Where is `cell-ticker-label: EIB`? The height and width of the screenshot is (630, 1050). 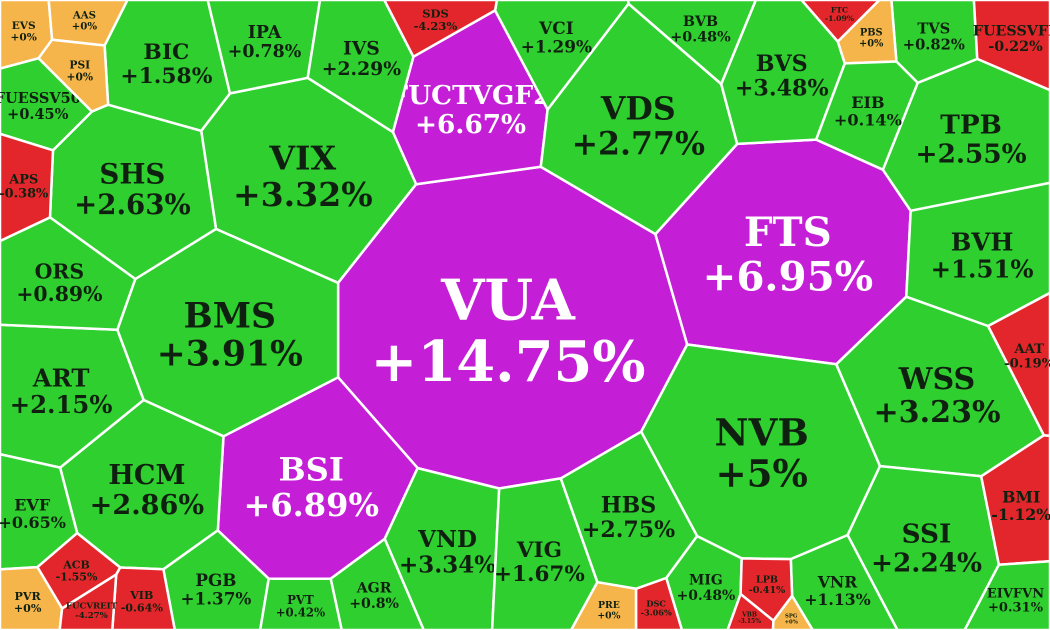
cell-ticker-label: EIB is located at coordinates (867, 102).